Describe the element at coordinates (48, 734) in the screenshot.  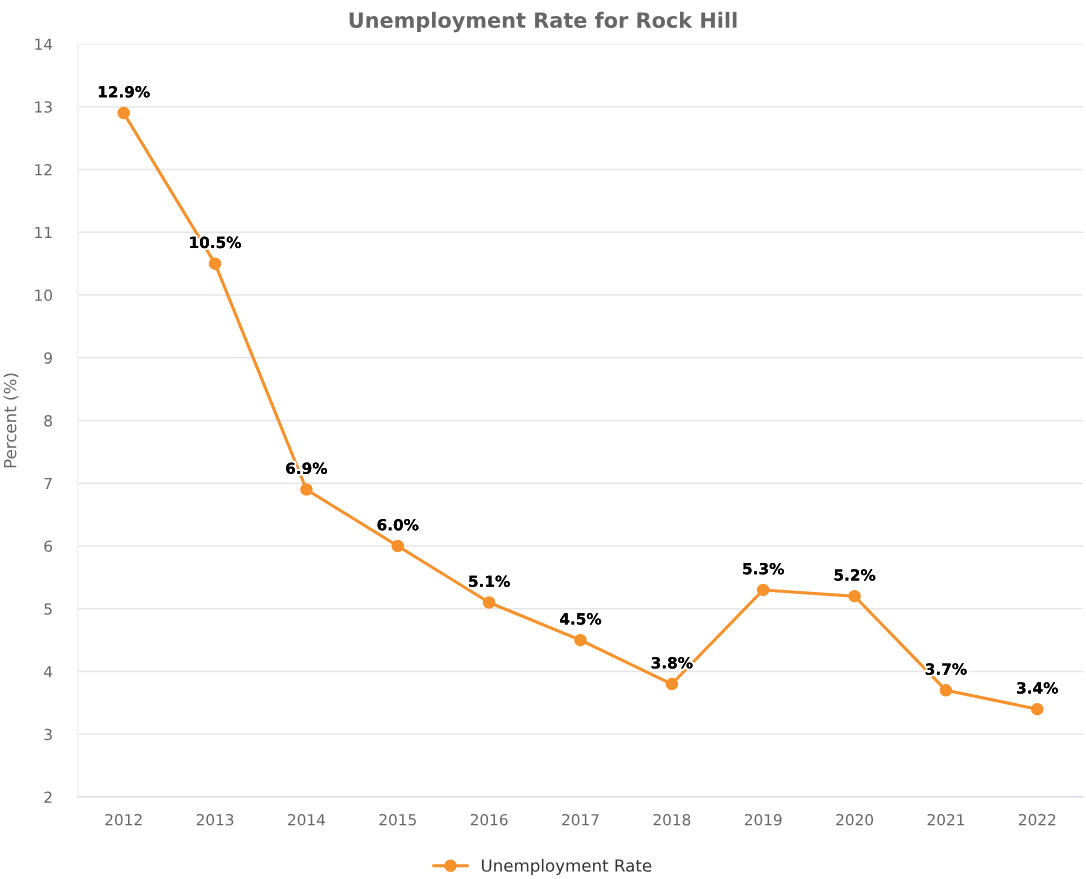
I see `y-tick-label: 3` at that location.